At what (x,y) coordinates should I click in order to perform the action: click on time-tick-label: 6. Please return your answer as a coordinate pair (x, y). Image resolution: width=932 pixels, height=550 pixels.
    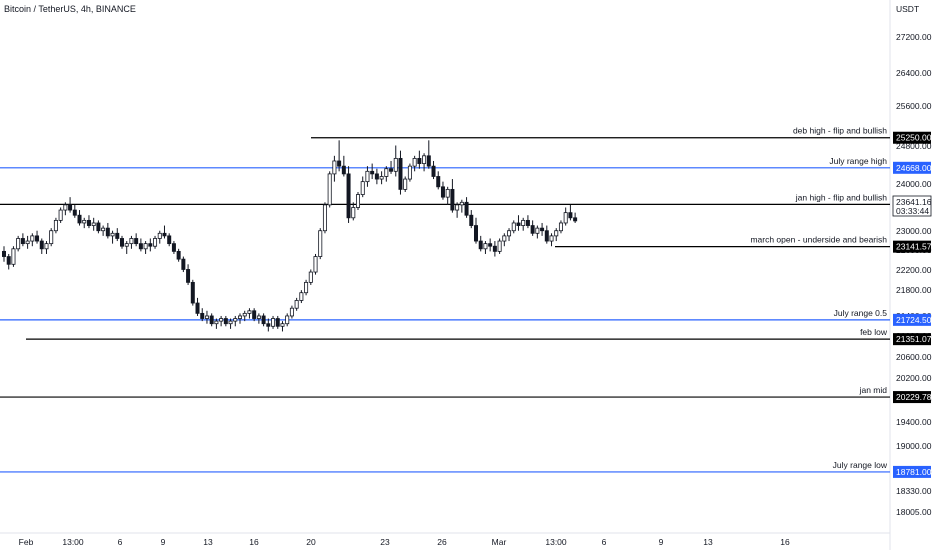
    Looking at the image, I should click on (604, 542).